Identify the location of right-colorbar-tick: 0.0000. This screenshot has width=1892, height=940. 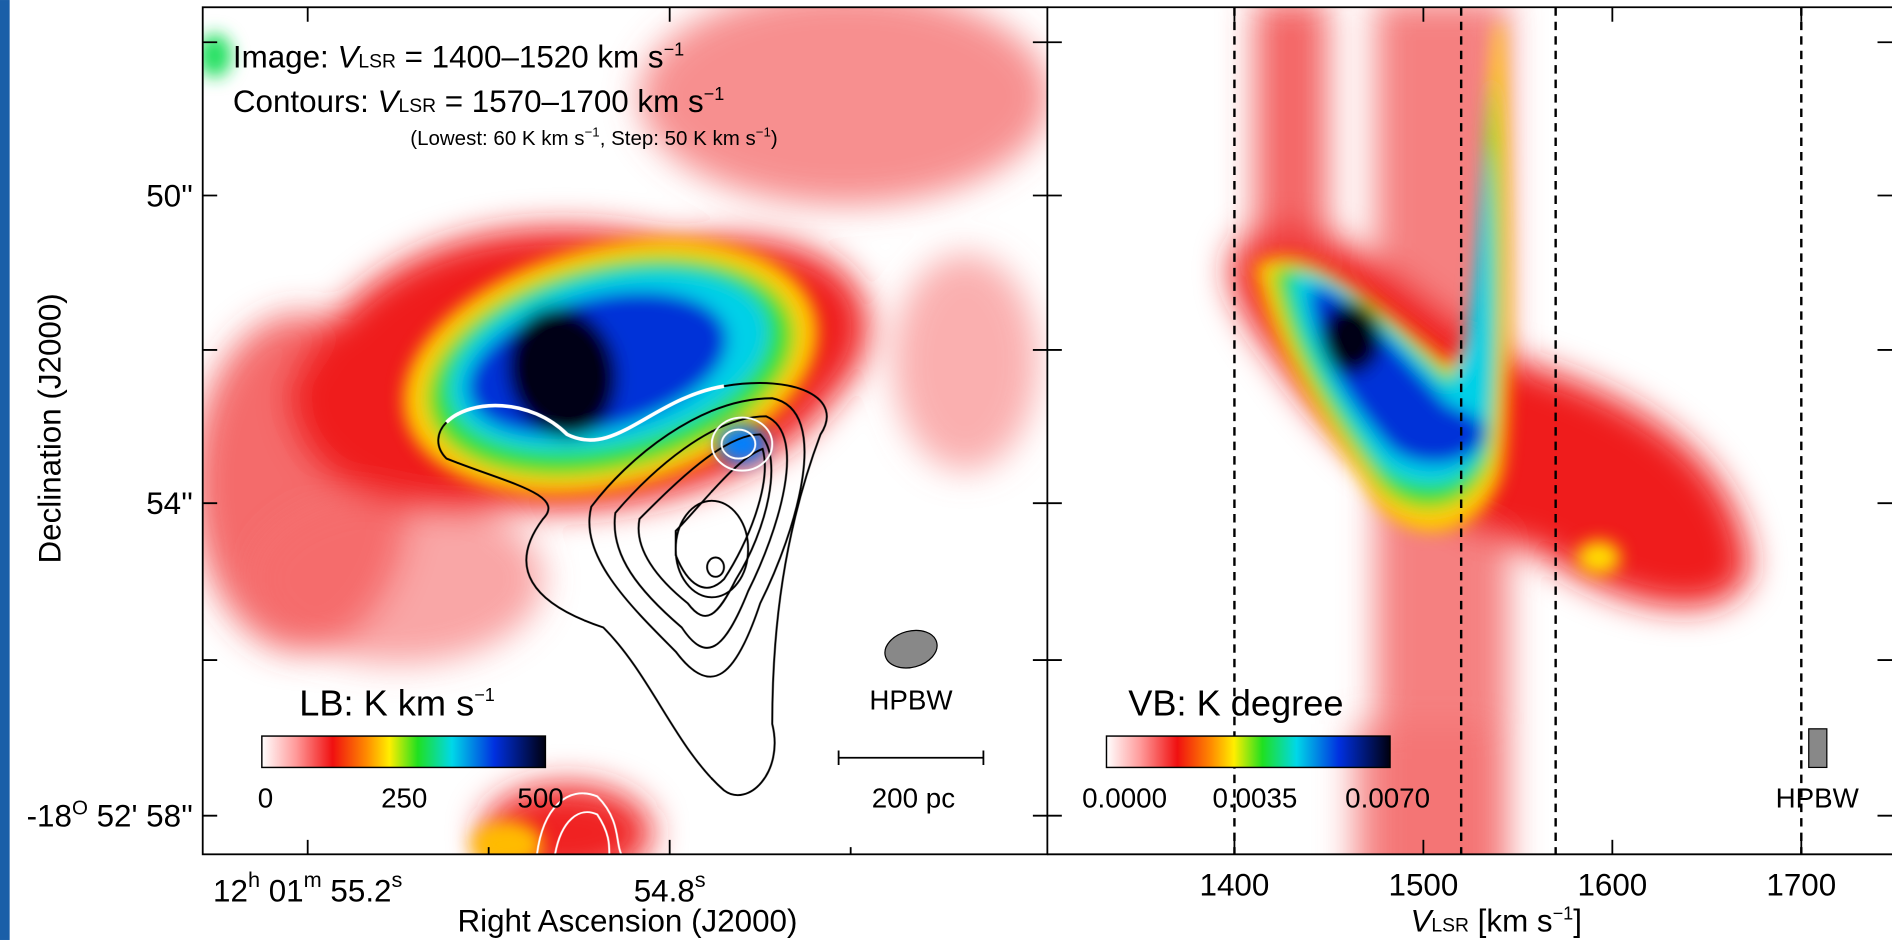
(1124, 797).